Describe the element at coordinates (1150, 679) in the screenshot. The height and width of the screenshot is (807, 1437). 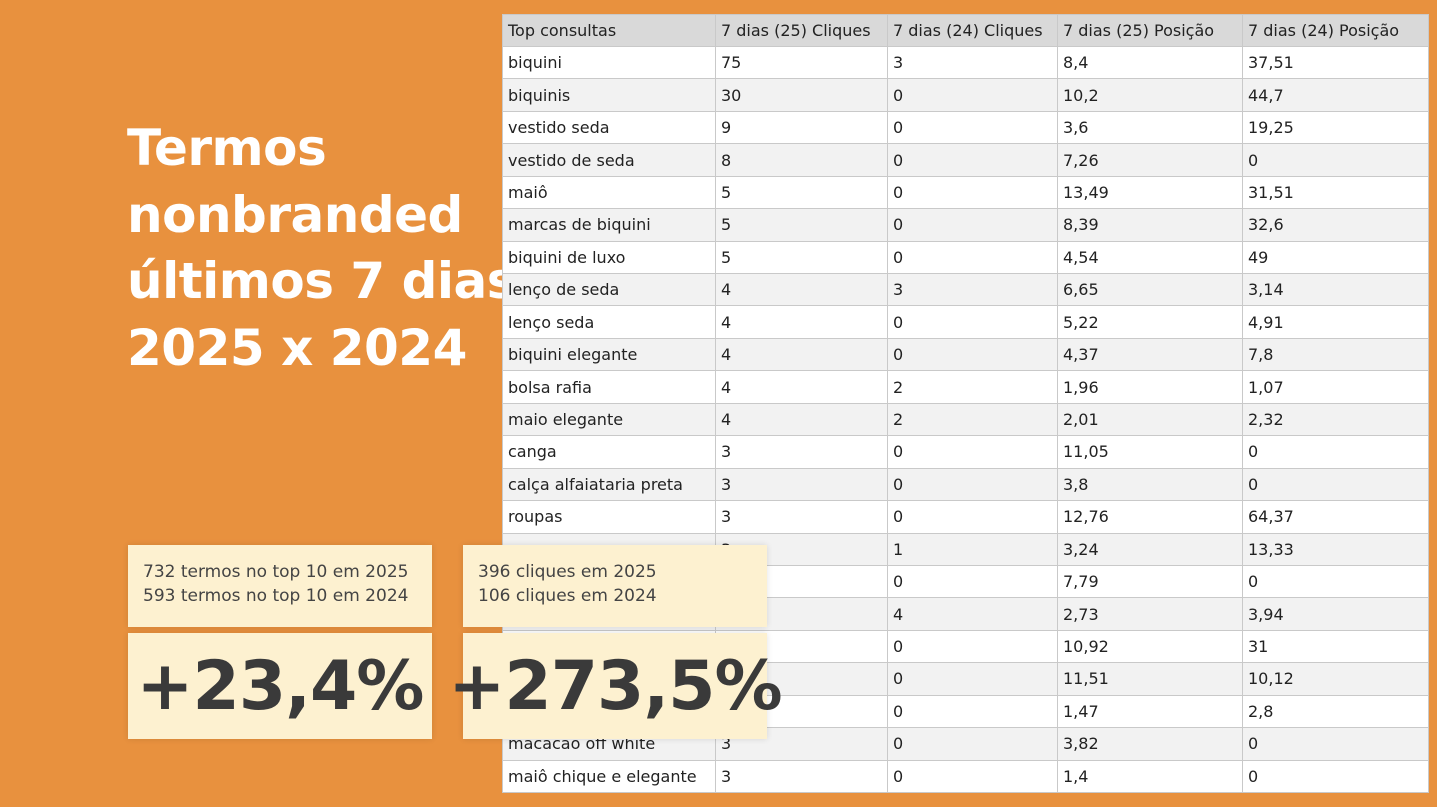
I see `table-cell: 11,51` at that location.